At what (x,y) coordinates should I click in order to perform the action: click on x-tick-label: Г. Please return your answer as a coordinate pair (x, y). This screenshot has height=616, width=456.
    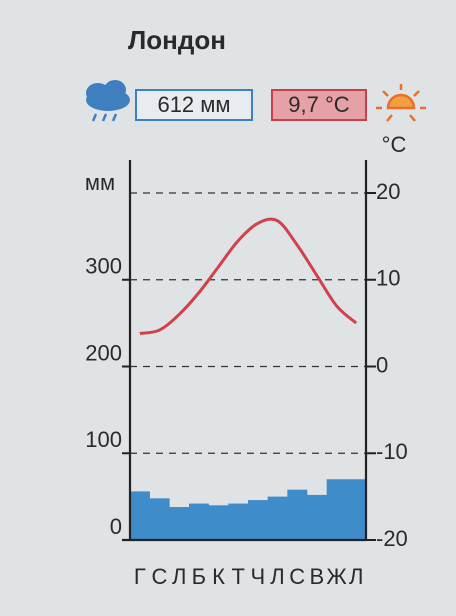
    Looking at the image, I should click on (140, 576).